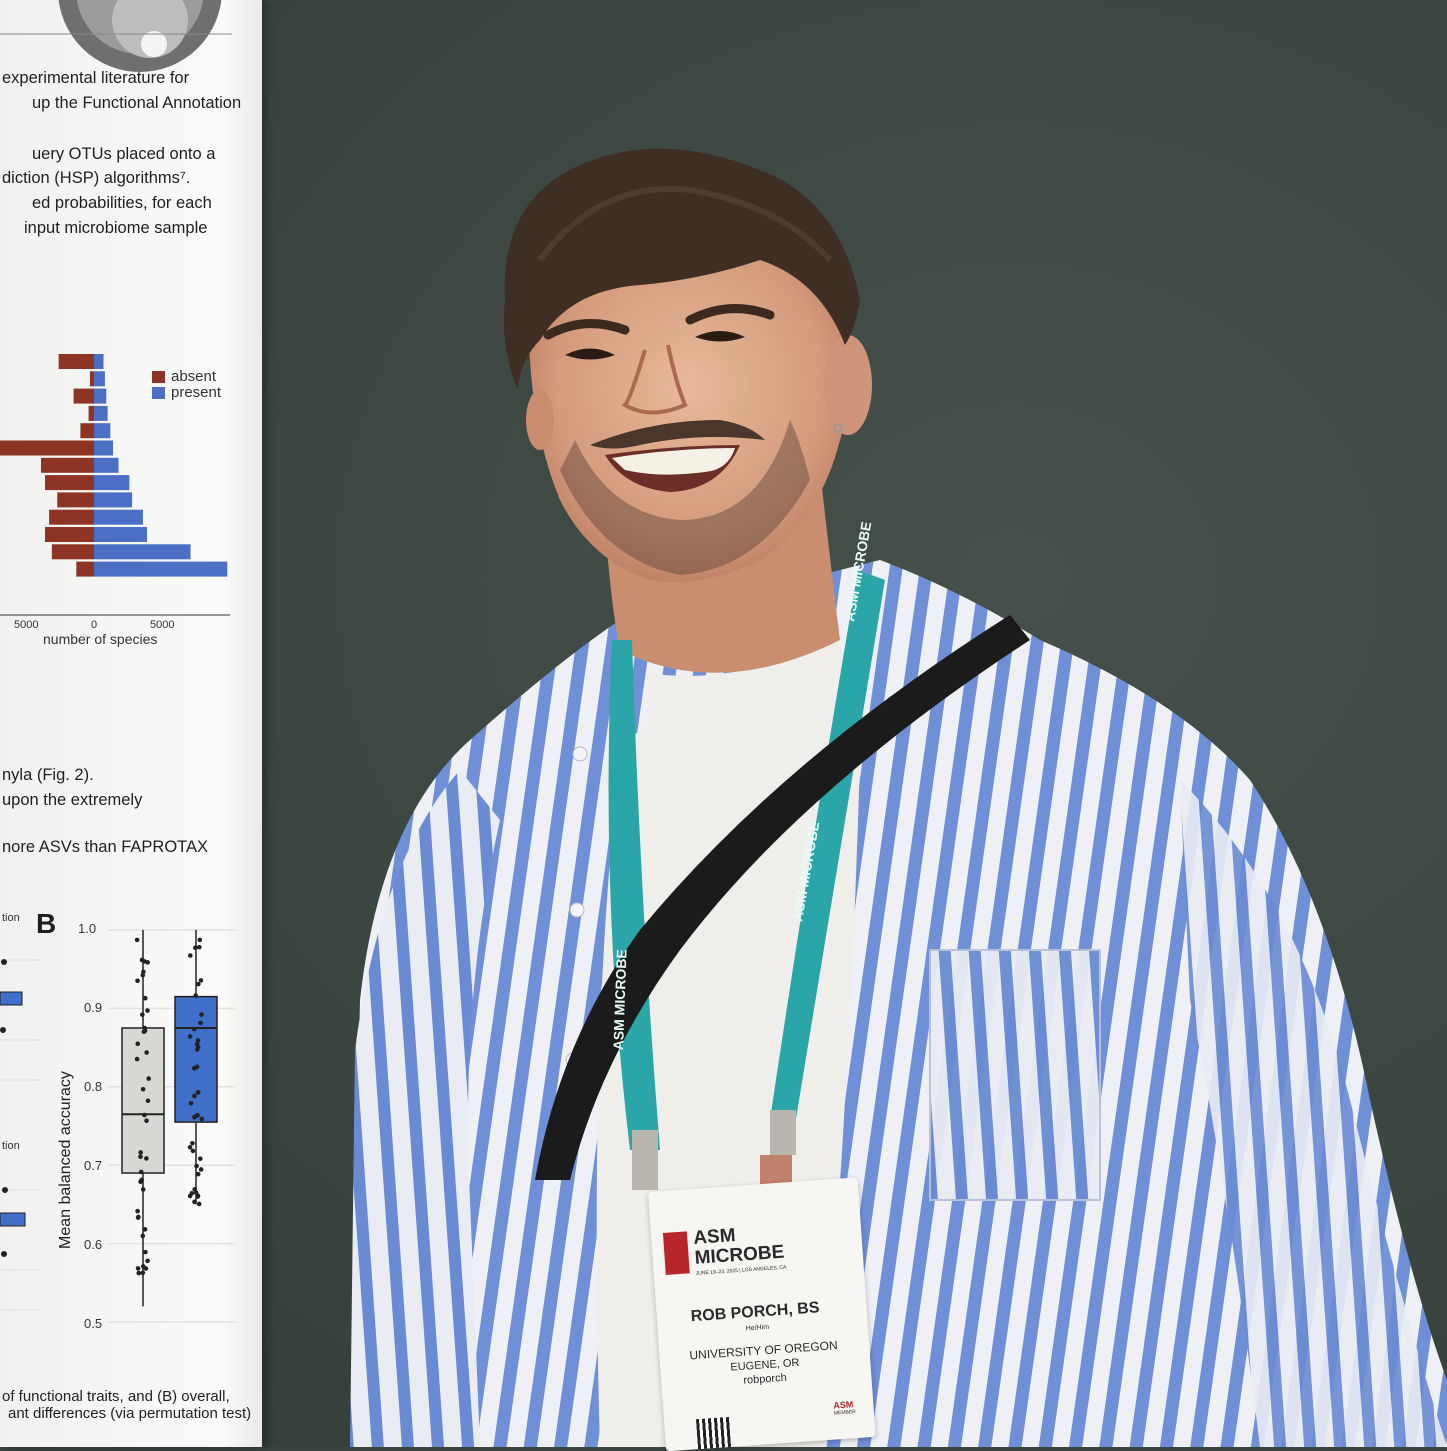  Describe the element at coordinates (755, 1312) in the screenshot. I see `badge-name: ROB PORCH, BS` at that location.